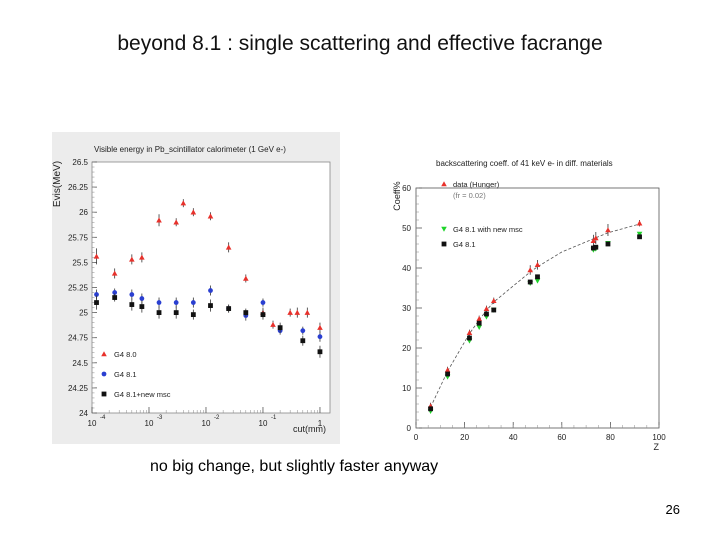  Describe the element at coordinates (464, 437) in the screenshot. I see `x-tick-label: 20` at that location.